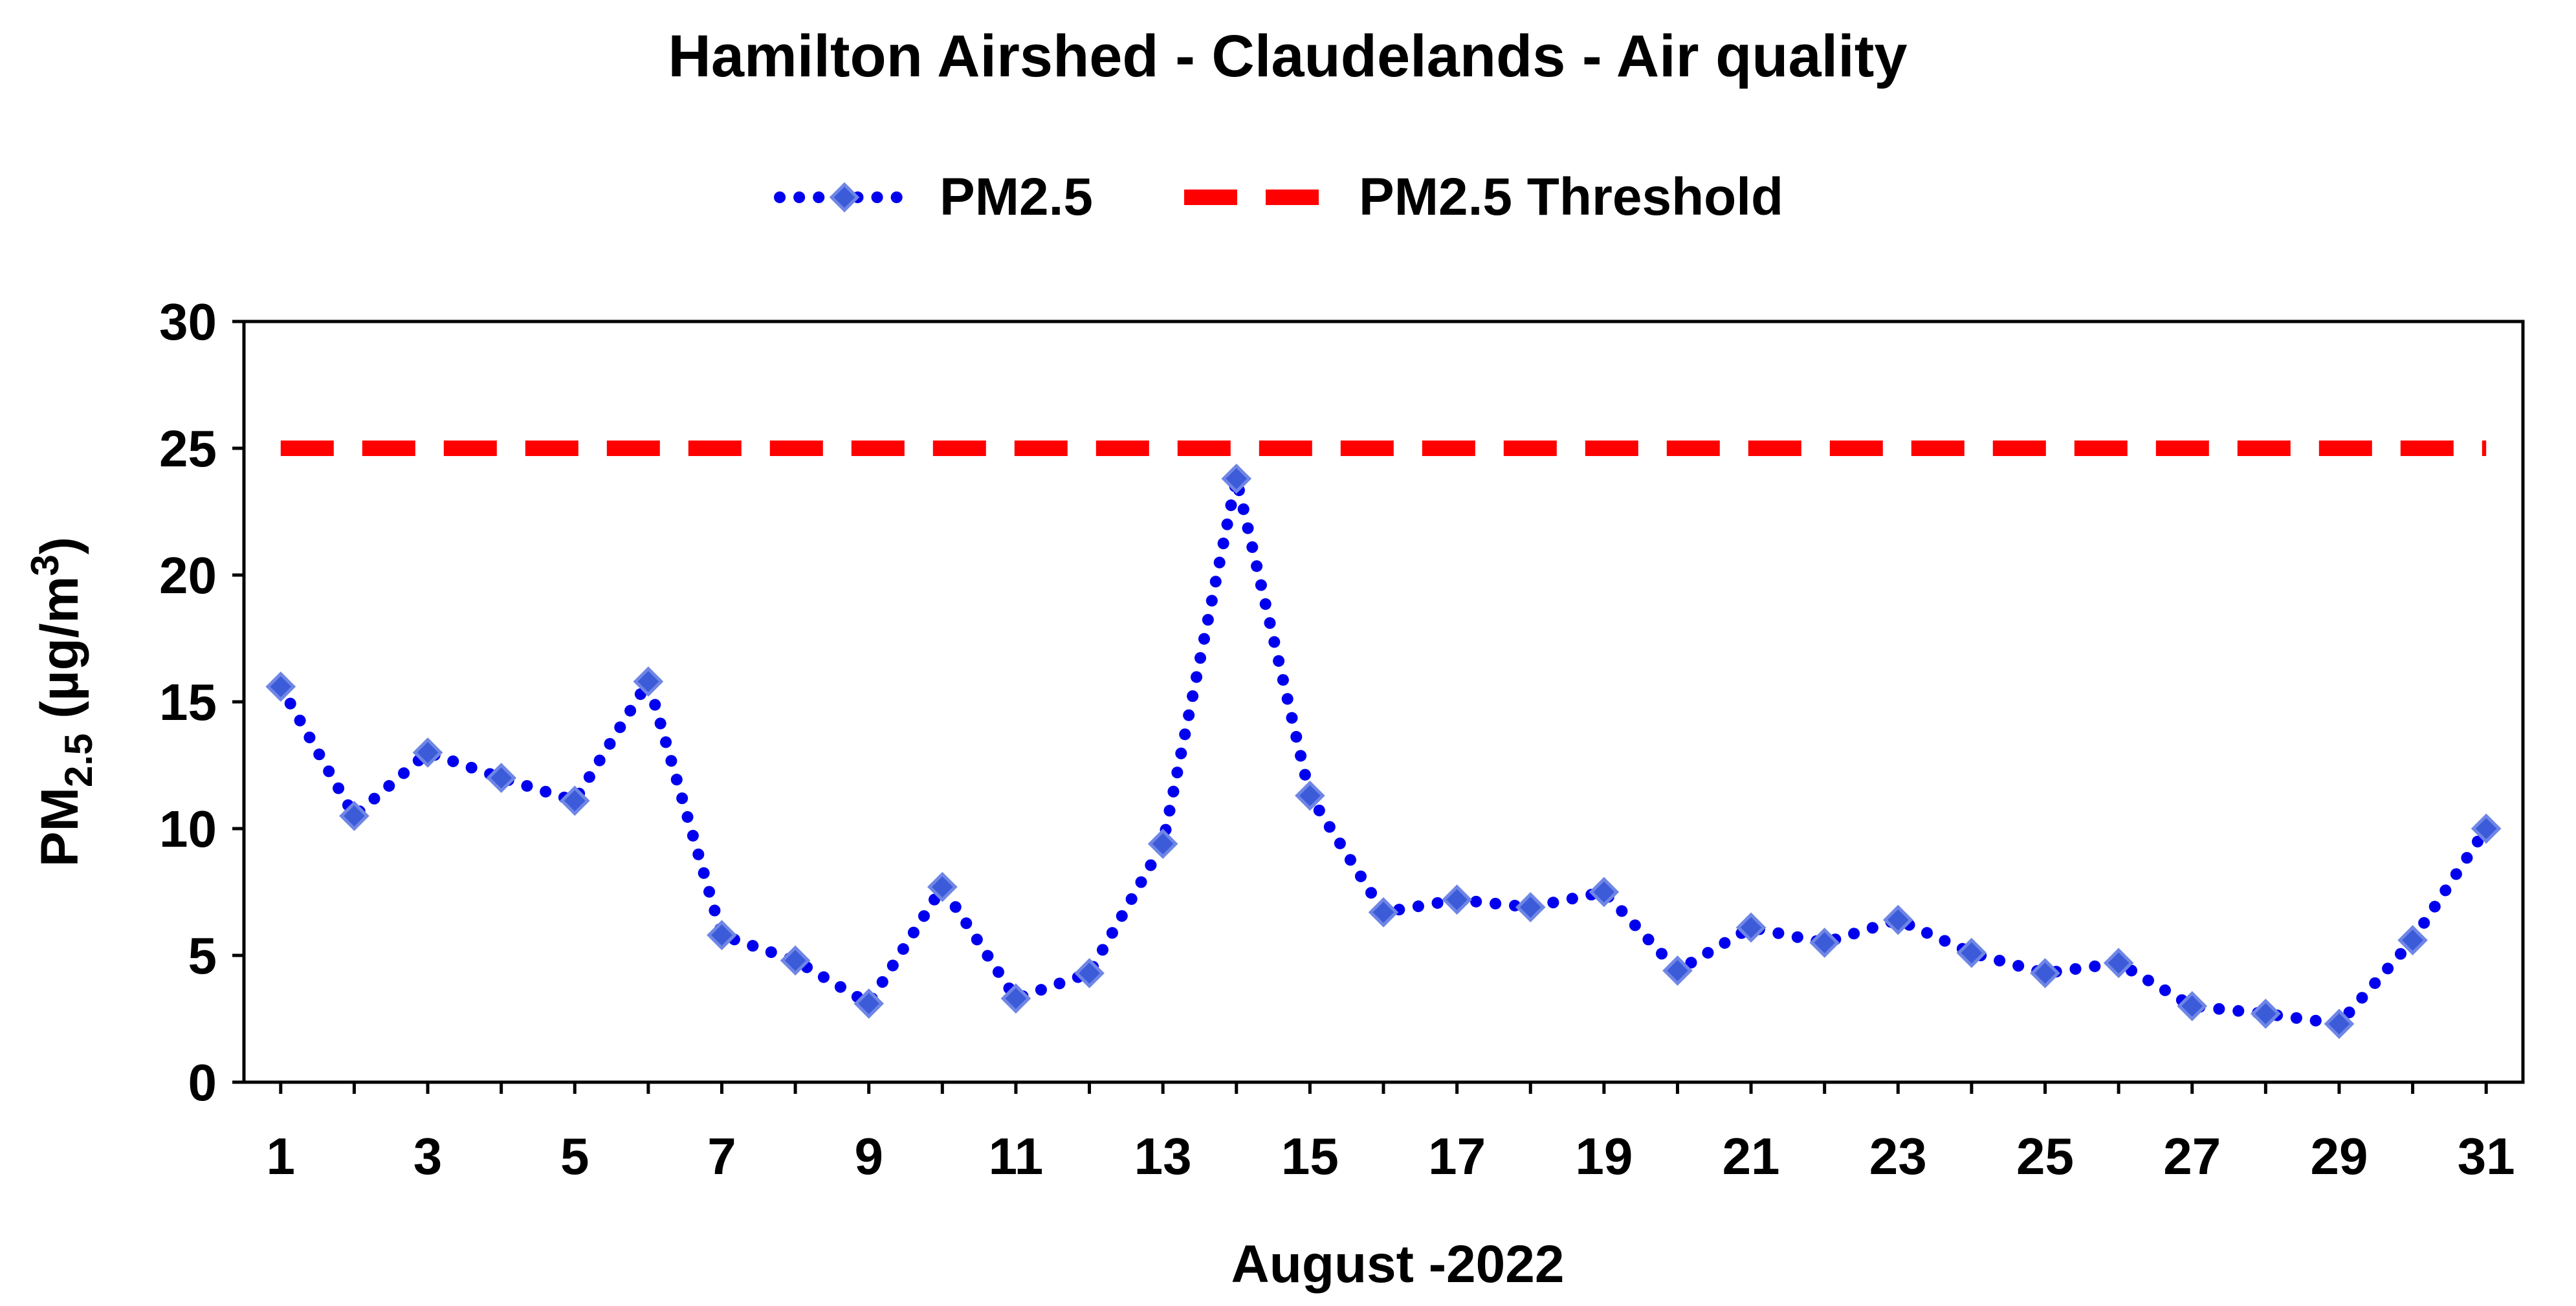 This screenshot has height=1306, width=2576. I want to click on x-tick-label: 25, so click(2045, 1156).